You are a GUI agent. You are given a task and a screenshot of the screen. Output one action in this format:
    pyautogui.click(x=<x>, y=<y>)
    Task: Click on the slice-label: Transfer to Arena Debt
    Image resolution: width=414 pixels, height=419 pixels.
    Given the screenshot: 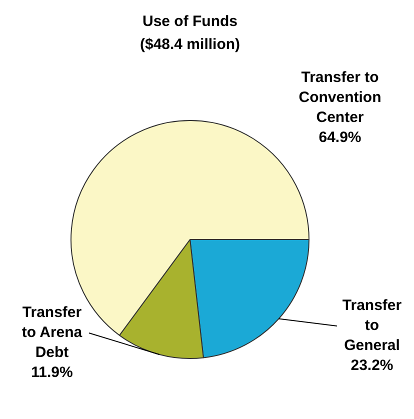 What is the action you would take?
    pyautogui.click(x=52, y=333)
    